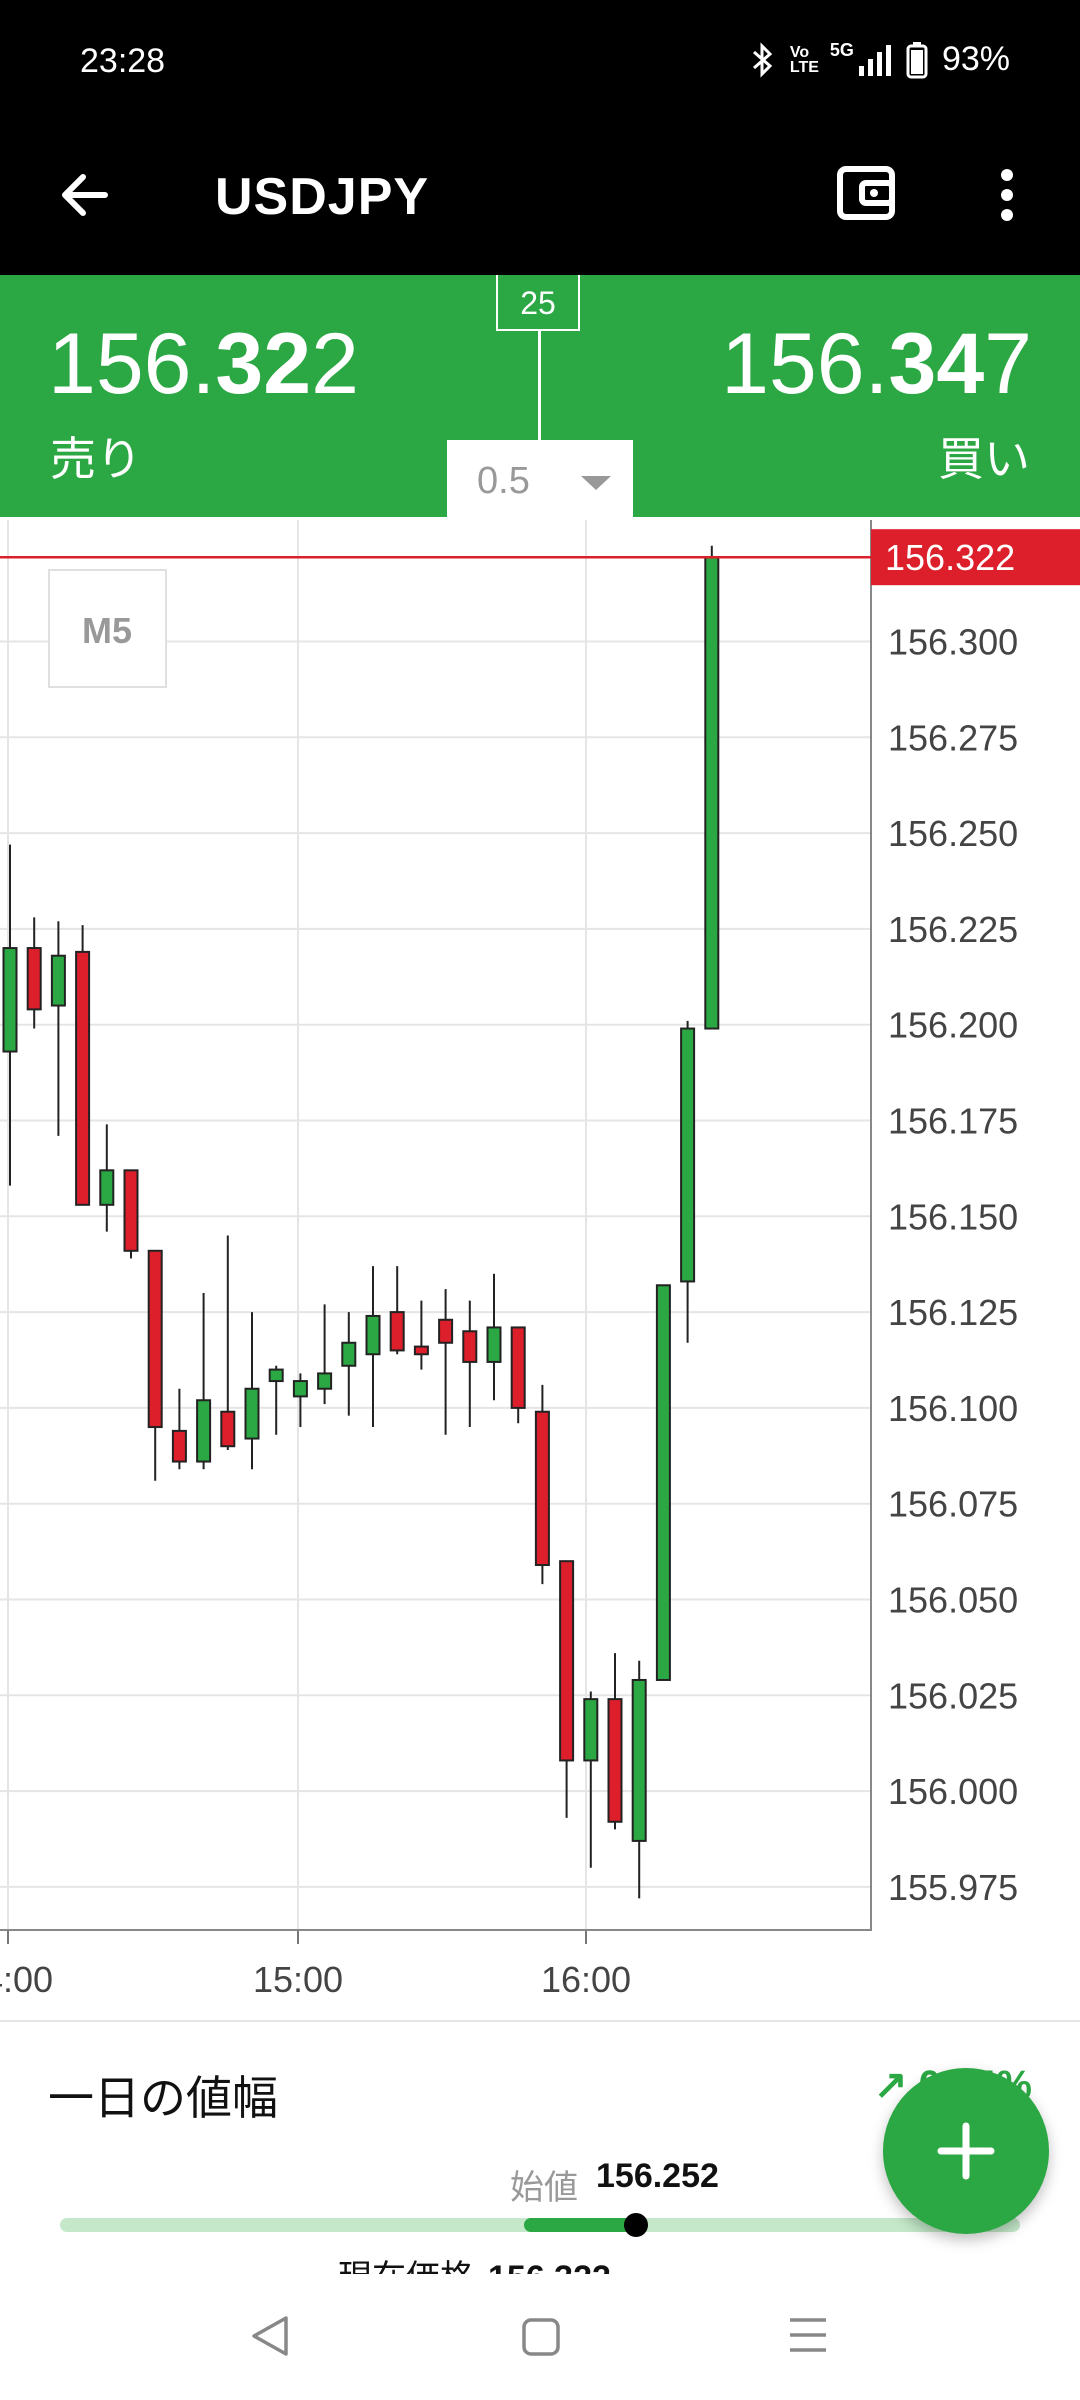  What do you see at coordinates (953, 642) in the screenshot?
I see `y-tick-label: 156.300` at bounding box center [953, 642].